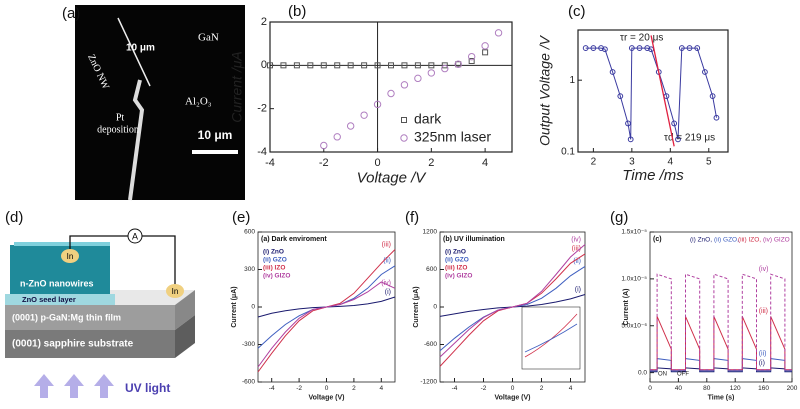  What do you see at coordinates (249, 269) in the screenshot?
I see `y-tick-label: 300` at bounding box center [249, 269].